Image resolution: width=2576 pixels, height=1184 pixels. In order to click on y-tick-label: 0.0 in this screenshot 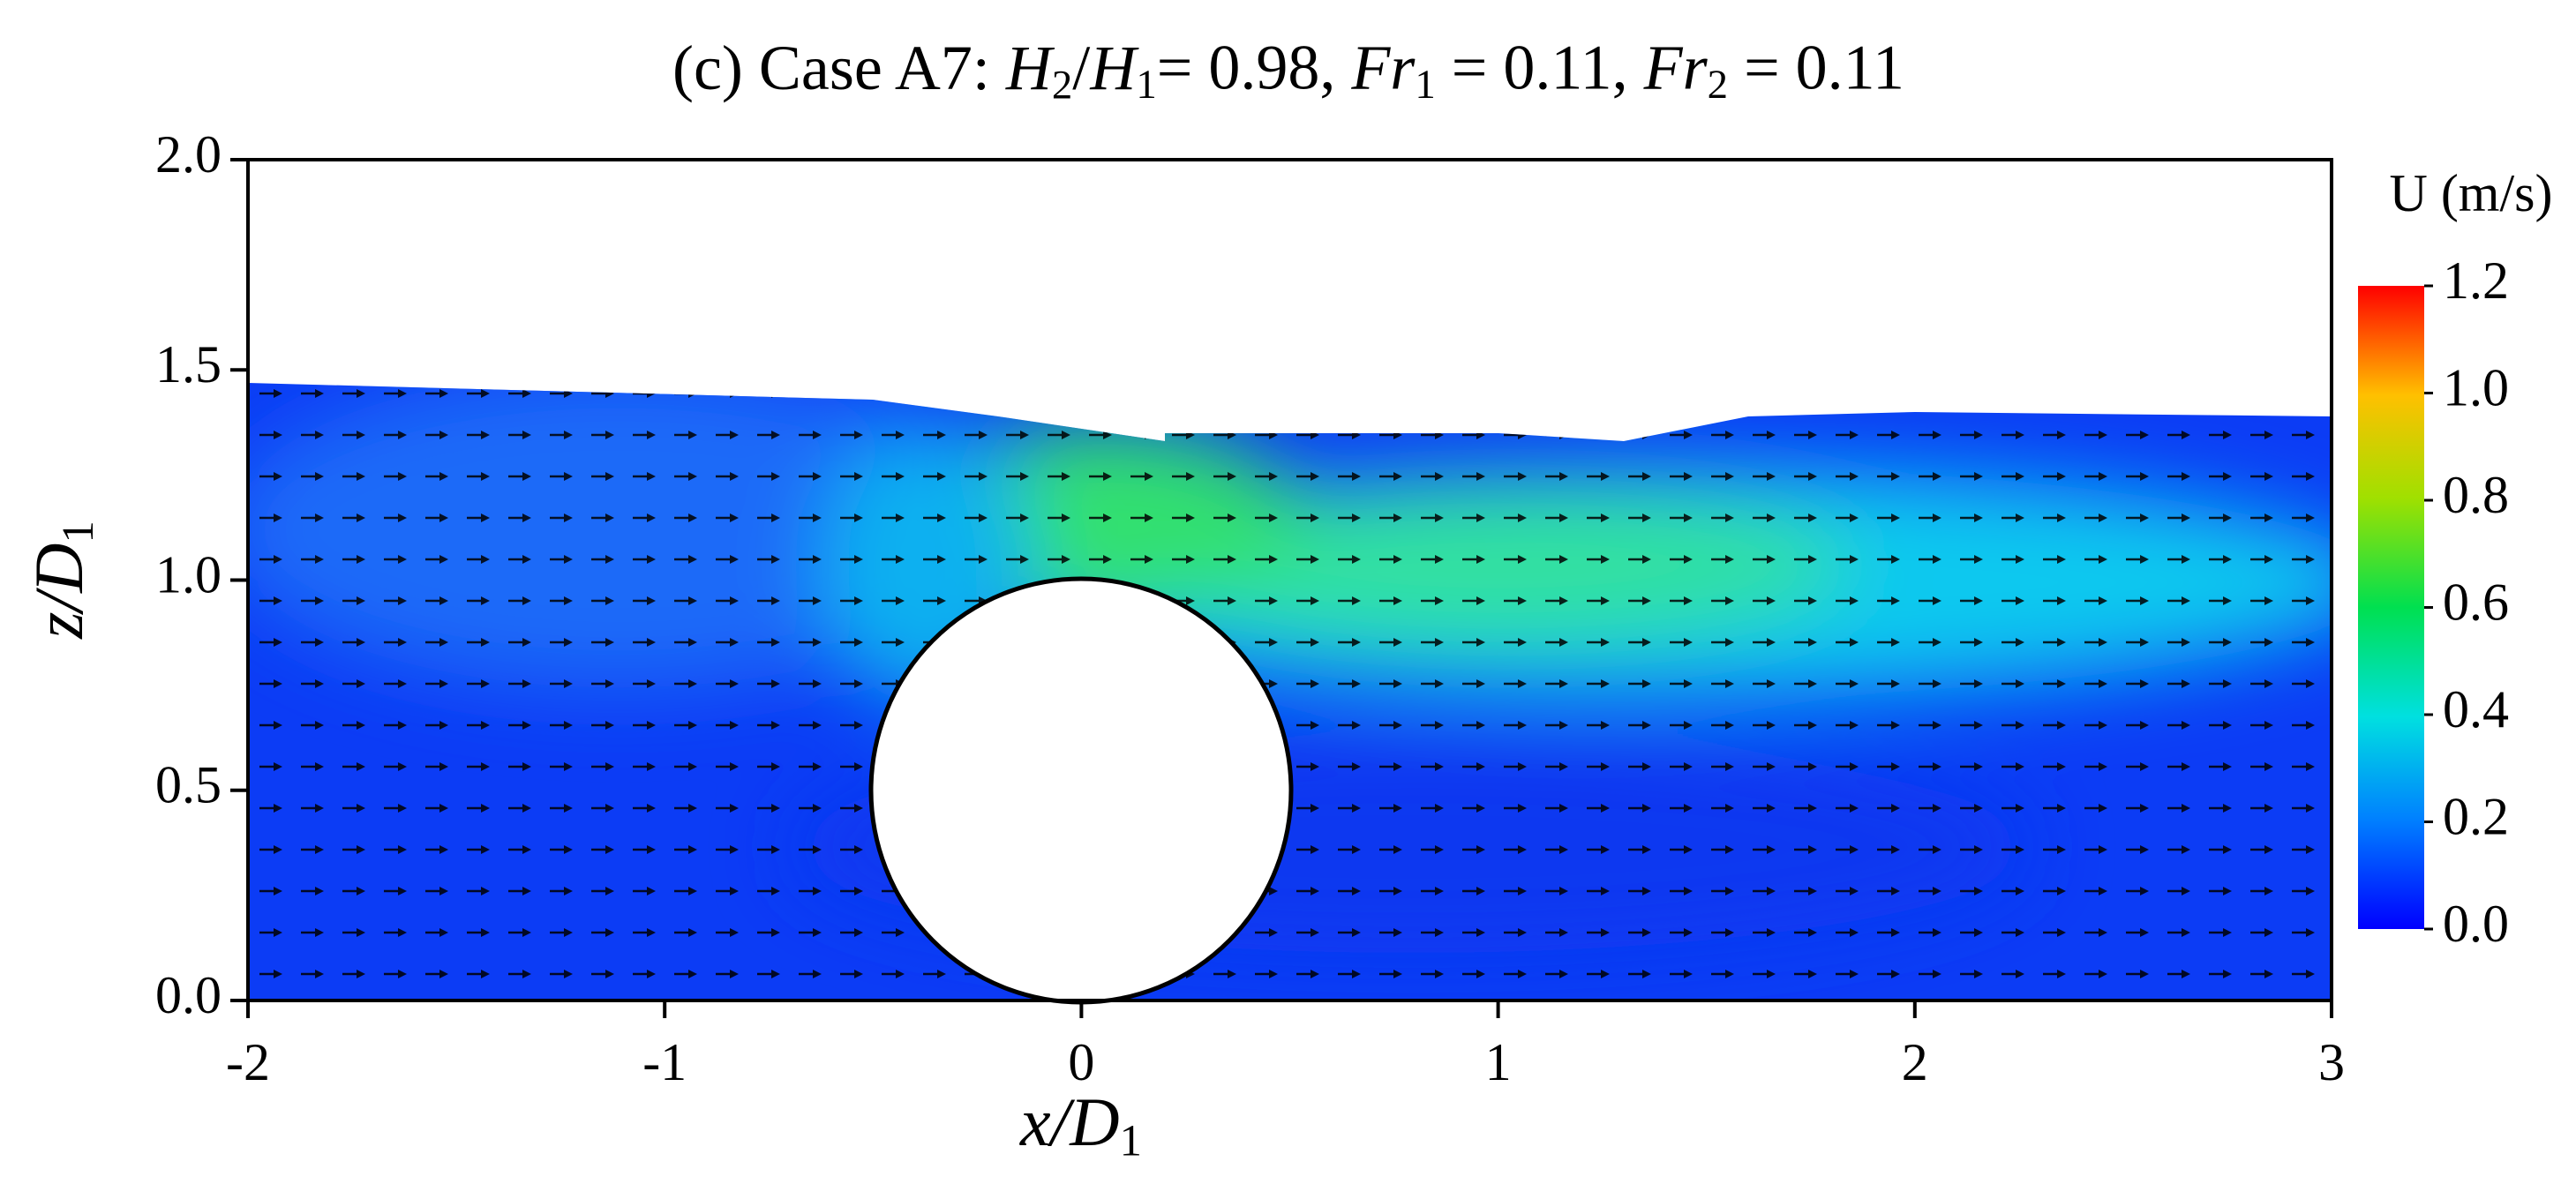, I will do `click(188, 995)`.